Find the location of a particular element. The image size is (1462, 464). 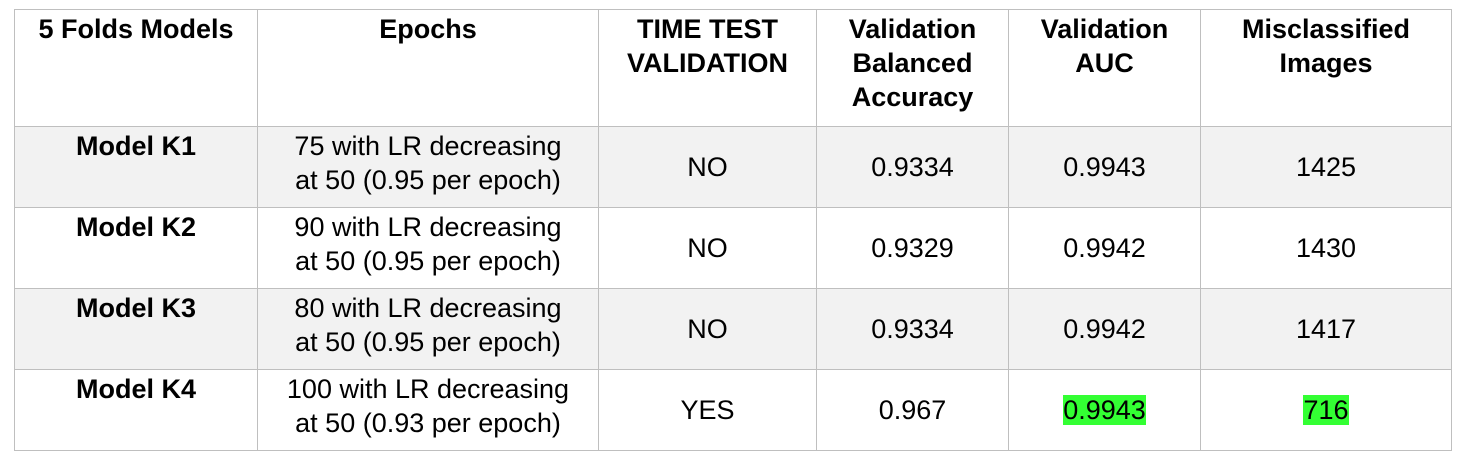

misclassified-cell: 1430 is located at coordinates (1326, 248).